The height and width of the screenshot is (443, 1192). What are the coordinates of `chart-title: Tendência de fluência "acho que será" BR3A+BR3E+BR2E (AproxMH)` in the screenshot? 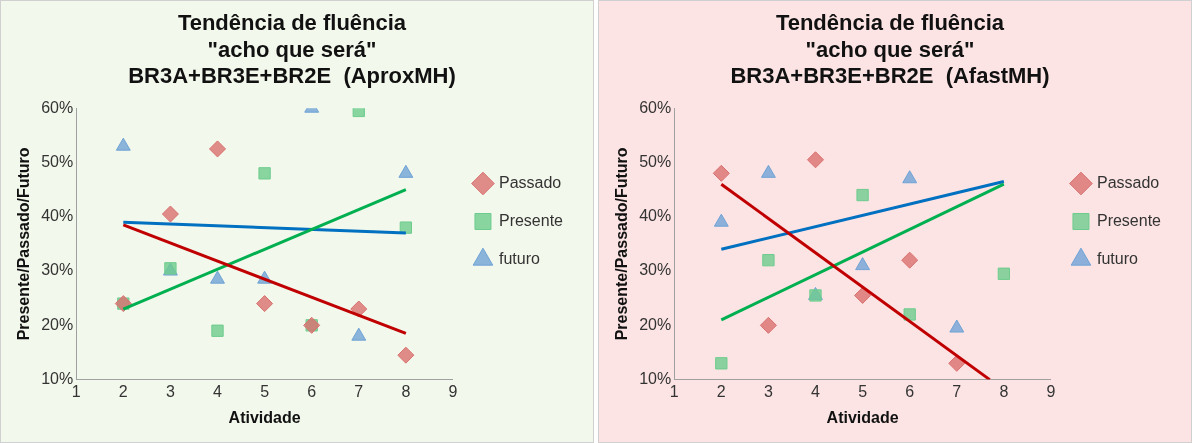 It's located at (292, 49).